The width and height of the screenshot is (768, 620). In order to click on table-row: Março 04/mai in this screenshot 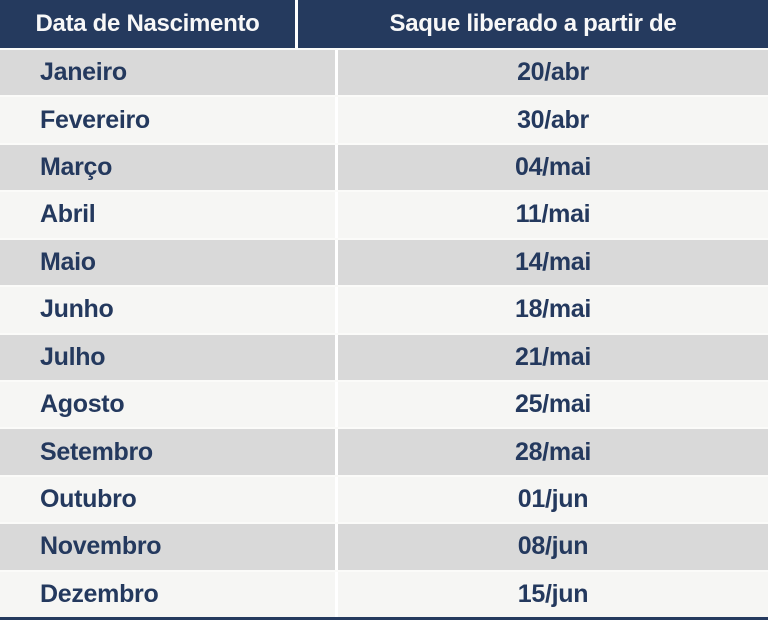, I will do `click(384, 166)`.